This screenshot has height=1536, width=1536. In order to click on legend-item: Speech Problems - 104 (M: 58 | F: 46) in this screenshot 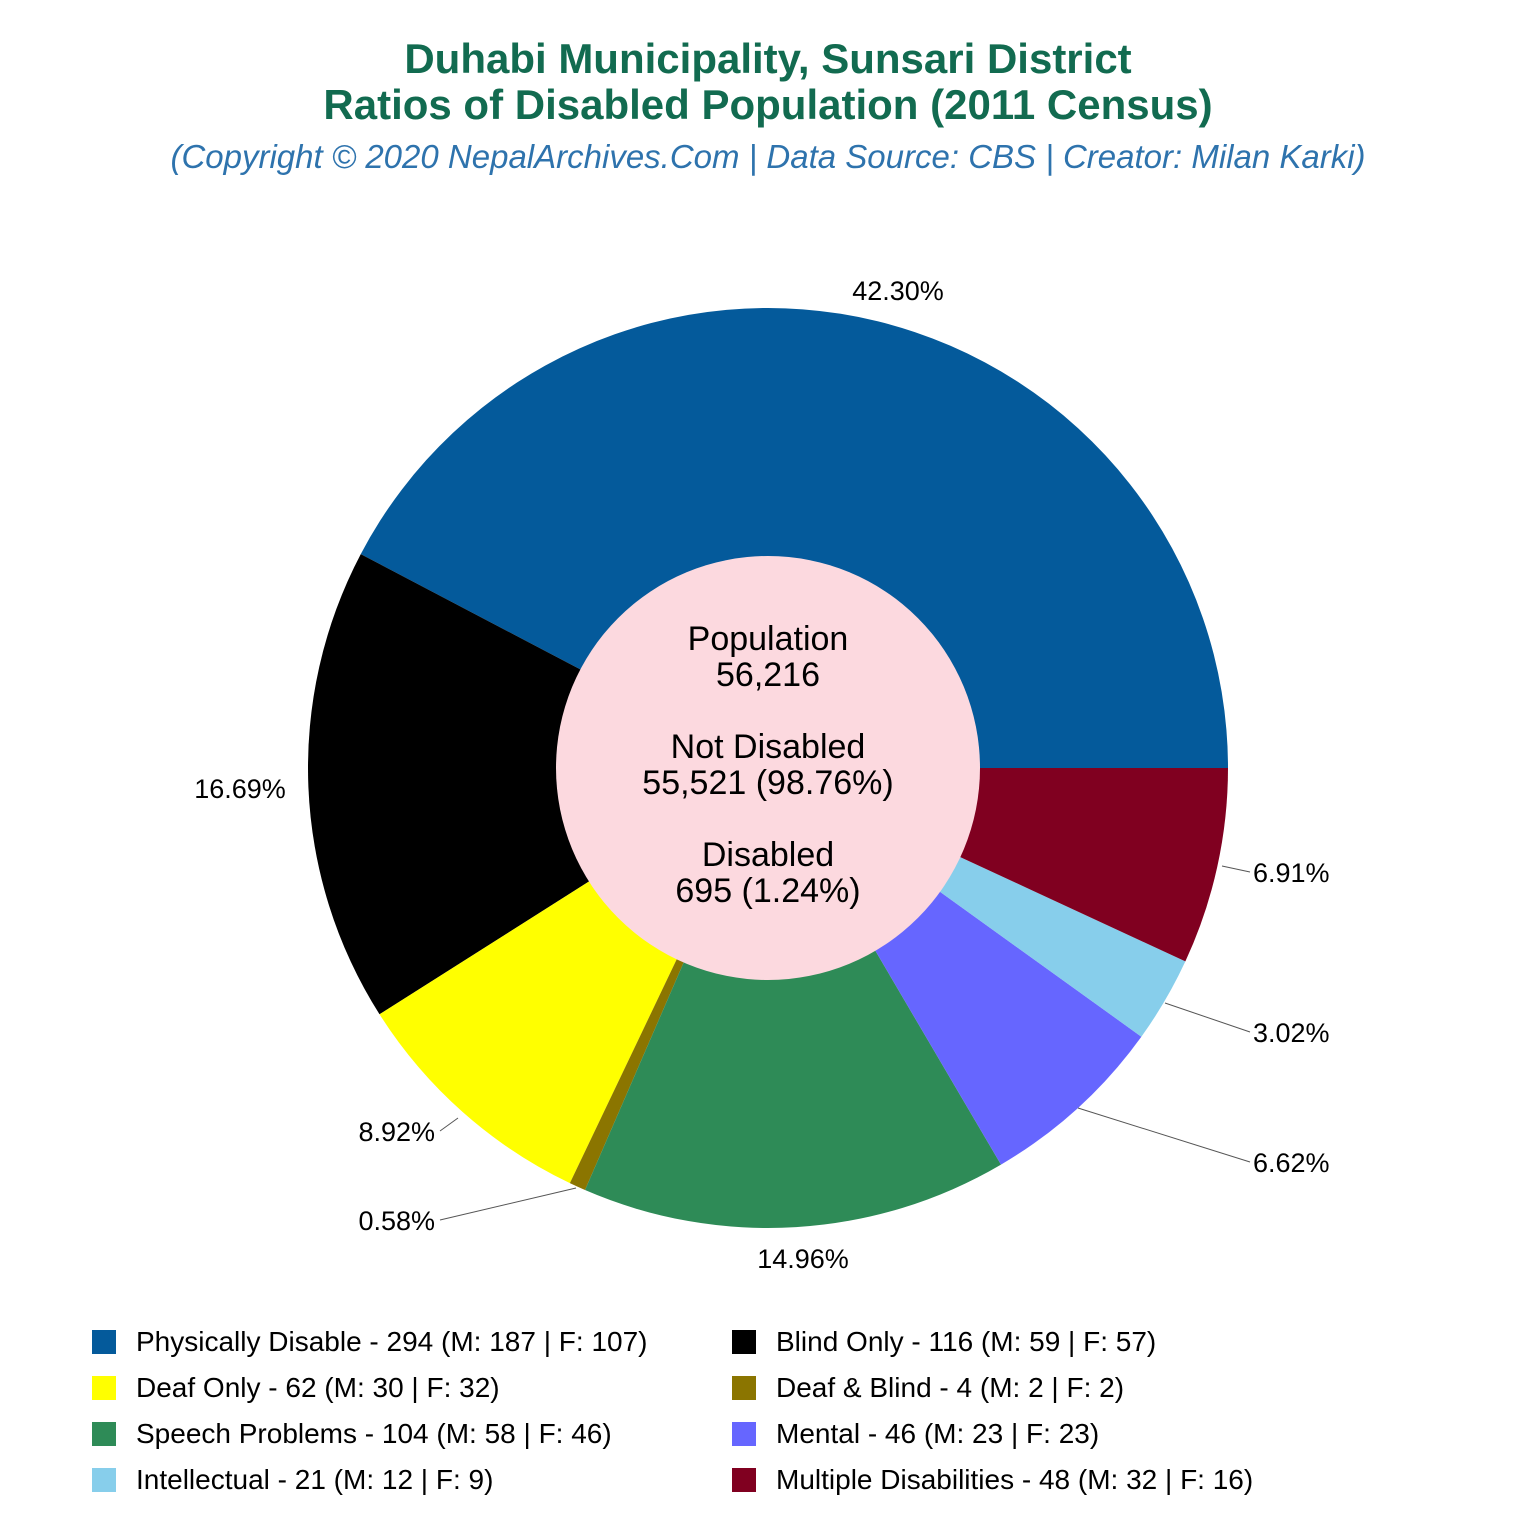, I will do `click(352, 1434)`.